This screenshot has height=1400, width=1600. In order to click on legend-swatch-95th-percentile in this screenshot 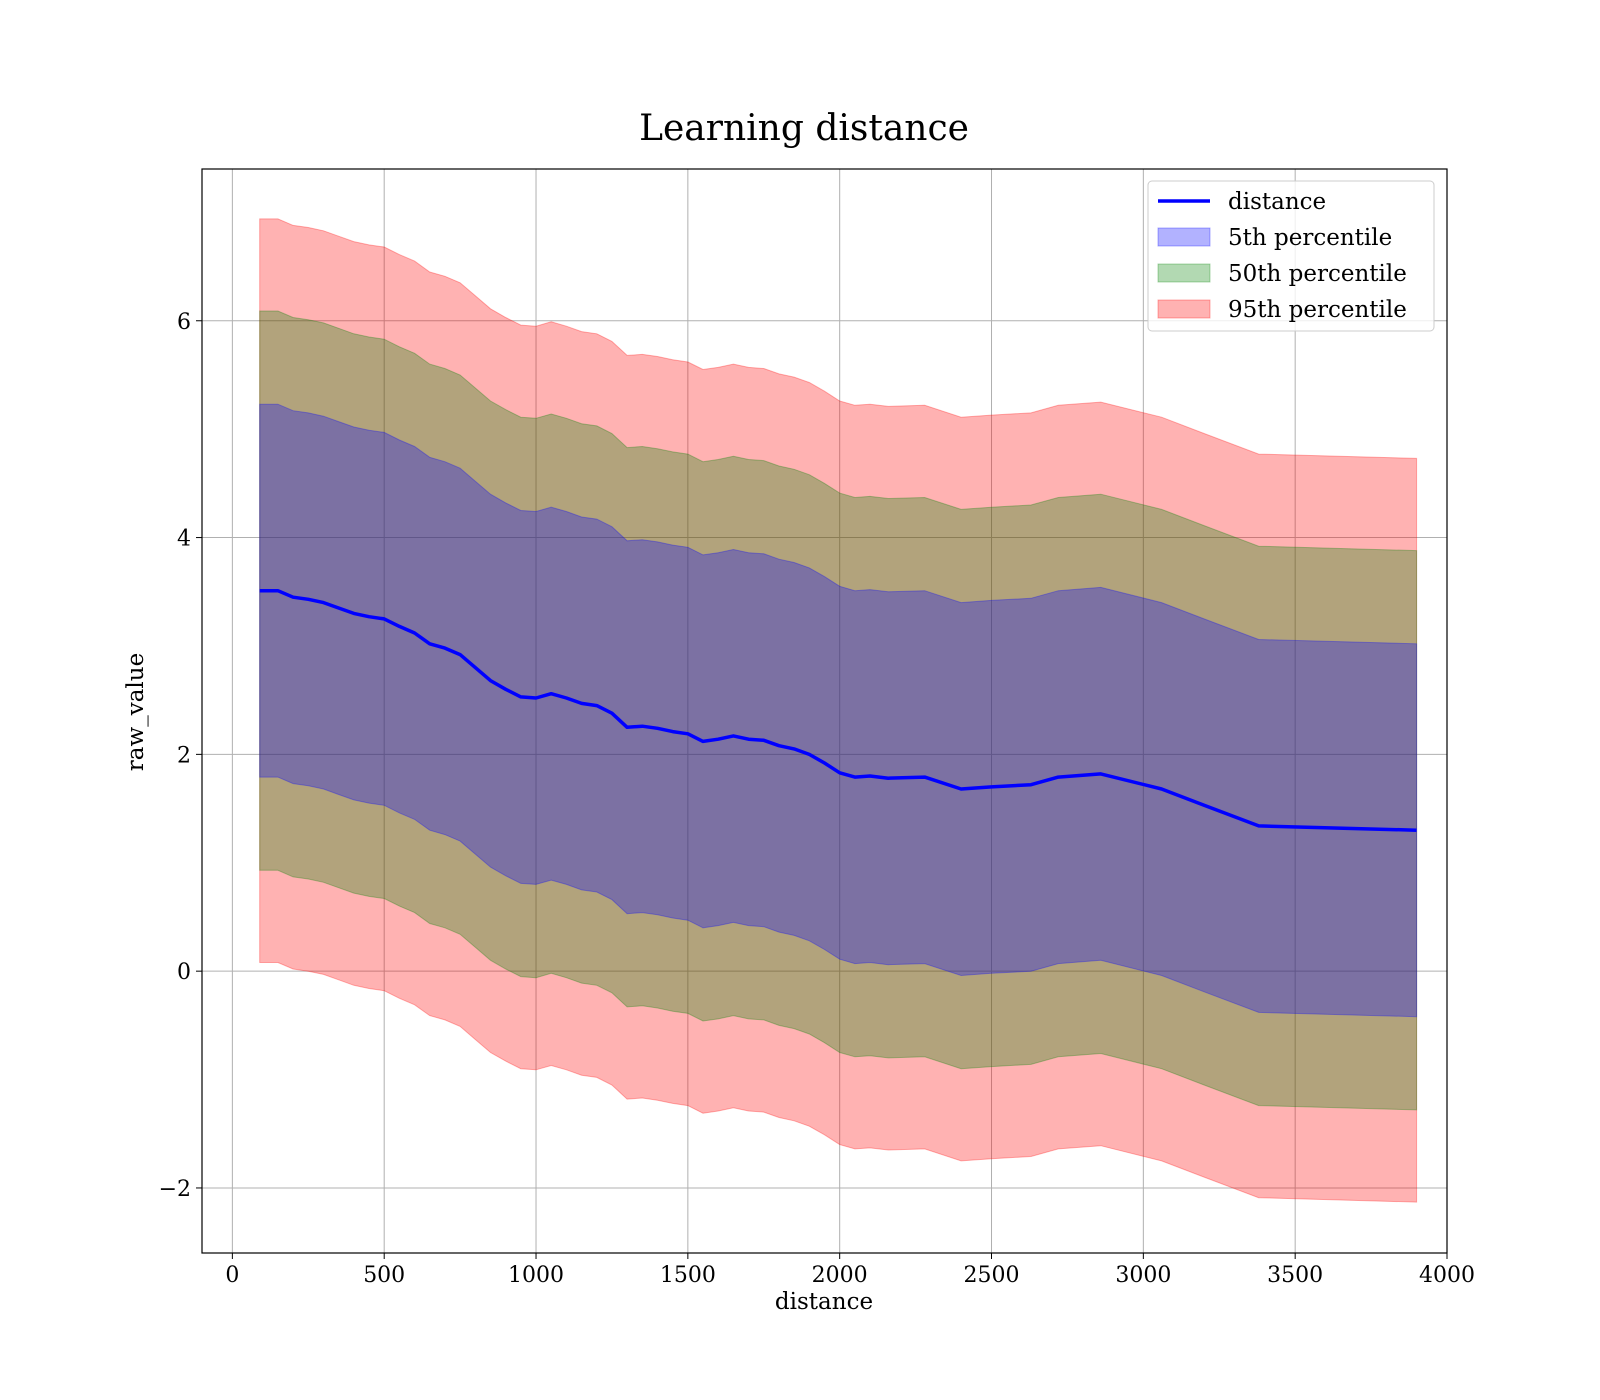, I will do `click(1184, 309)`.